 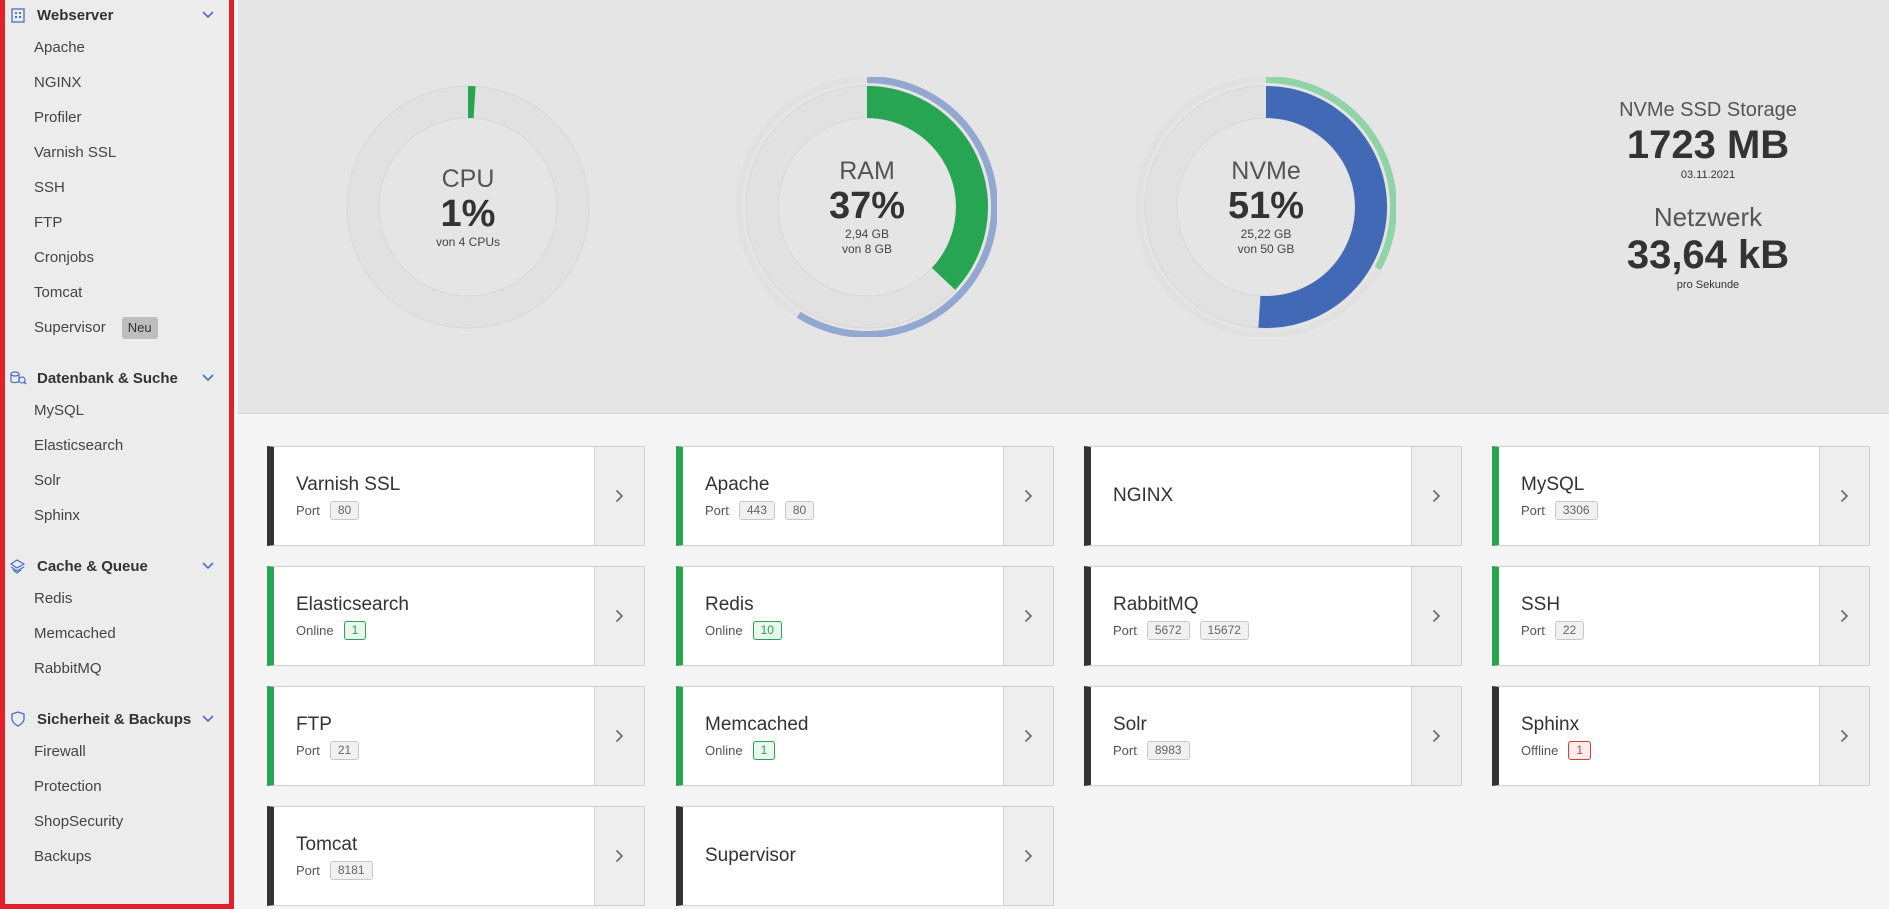 What do you see at coordinates (444, 870) in the screenshot?
I see `service-meta: Port 8181` at bounding box center [444, 870].